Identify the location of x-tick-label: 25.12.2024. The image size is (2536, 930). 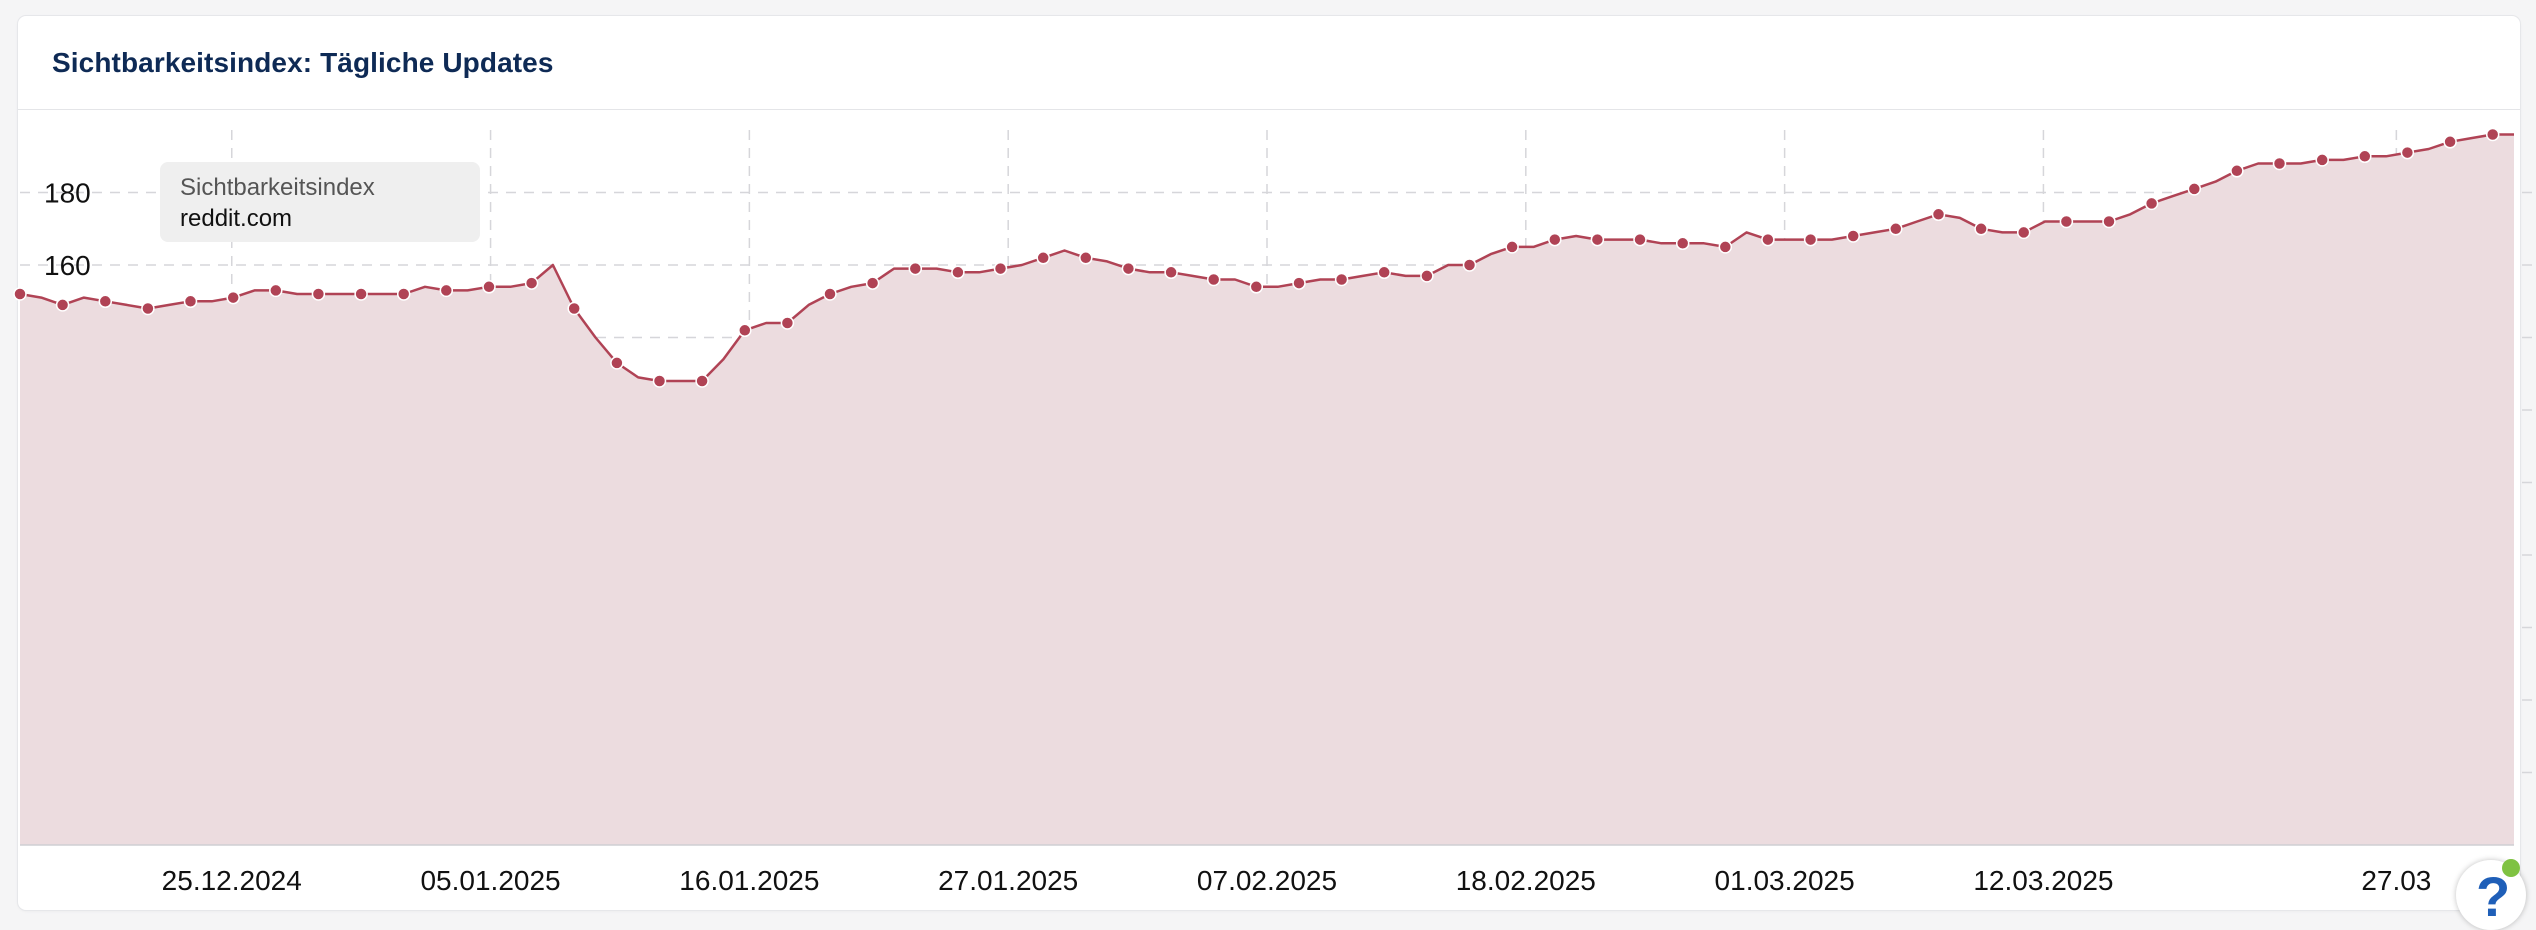
(232, 880).